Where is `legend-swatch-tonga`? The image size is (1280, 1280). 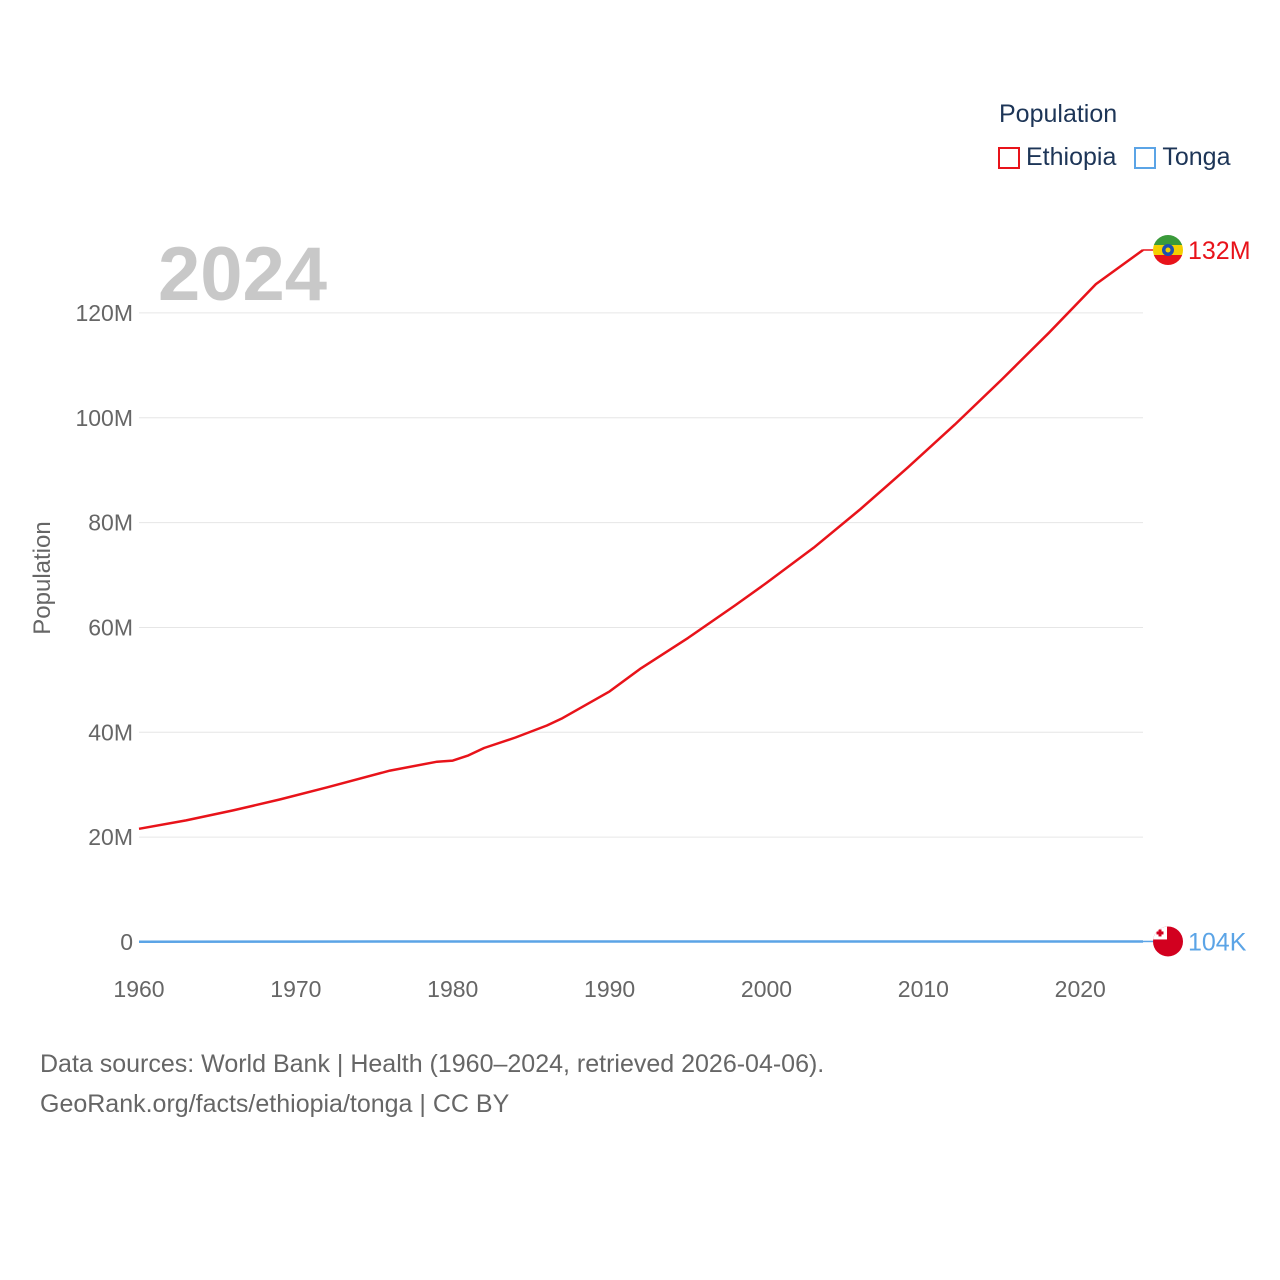
legend-swatch-tonga is located at coordinates (1145, 157).